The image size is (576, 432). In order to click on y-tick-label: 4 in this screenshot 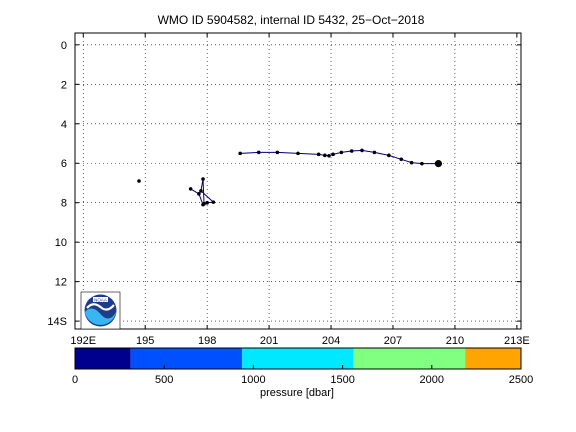, I will do `click(64, 125)`.